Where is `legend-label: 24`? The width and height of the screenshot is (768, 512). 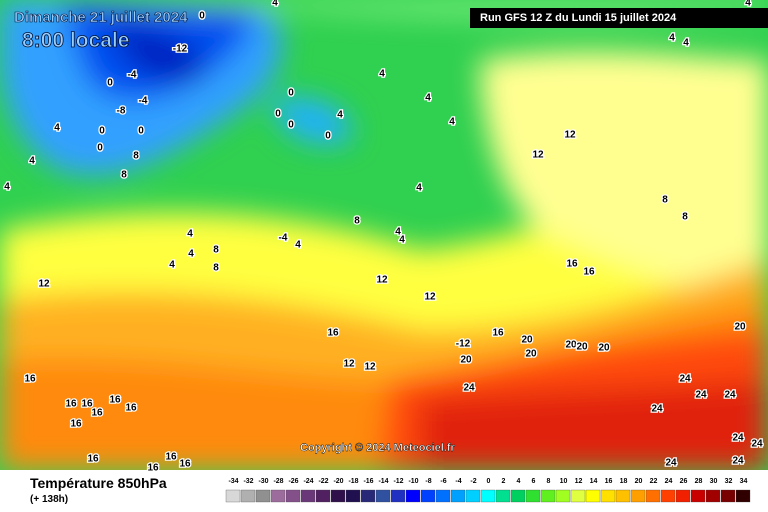
legend-label: 24 is located at coordinates (669, 481).